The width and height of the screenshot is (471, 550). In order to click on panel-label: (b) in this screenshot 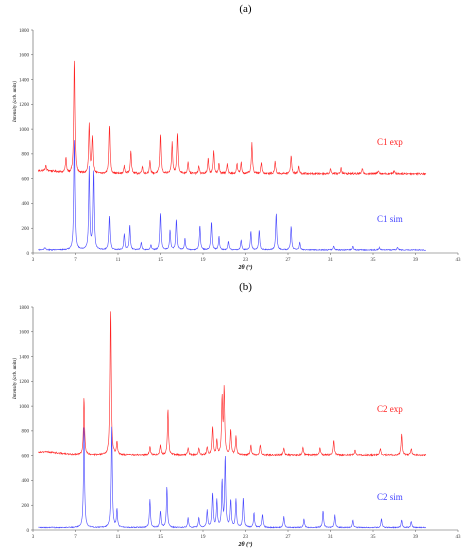, I will do `click(245, 287)`.